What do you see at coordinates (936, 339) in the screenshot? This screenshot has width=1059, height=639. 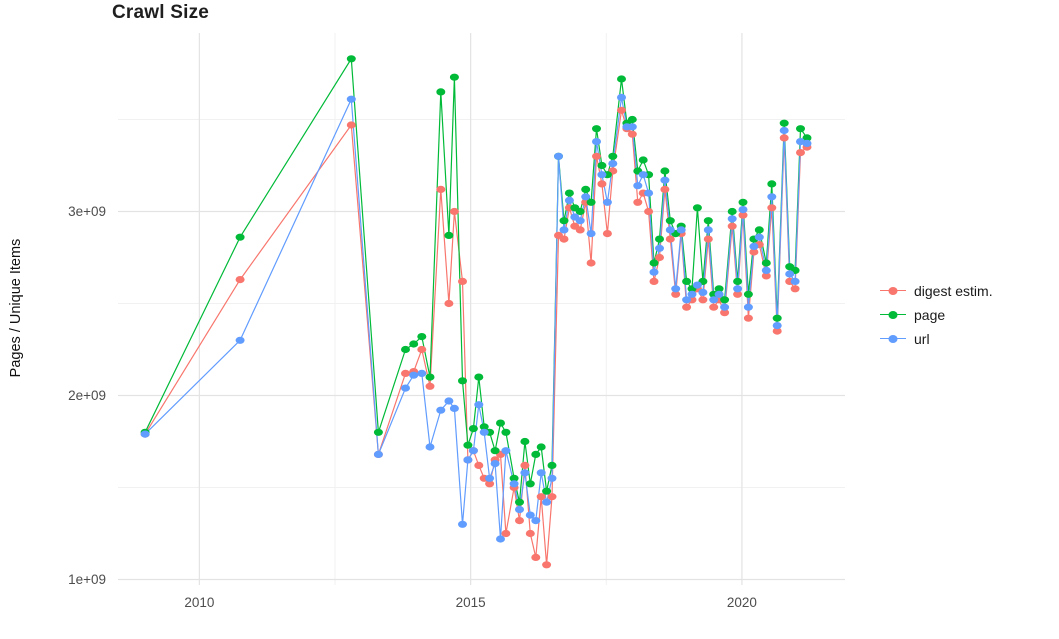 I see `legend-item-url: url` at bounding box center [936, 339].